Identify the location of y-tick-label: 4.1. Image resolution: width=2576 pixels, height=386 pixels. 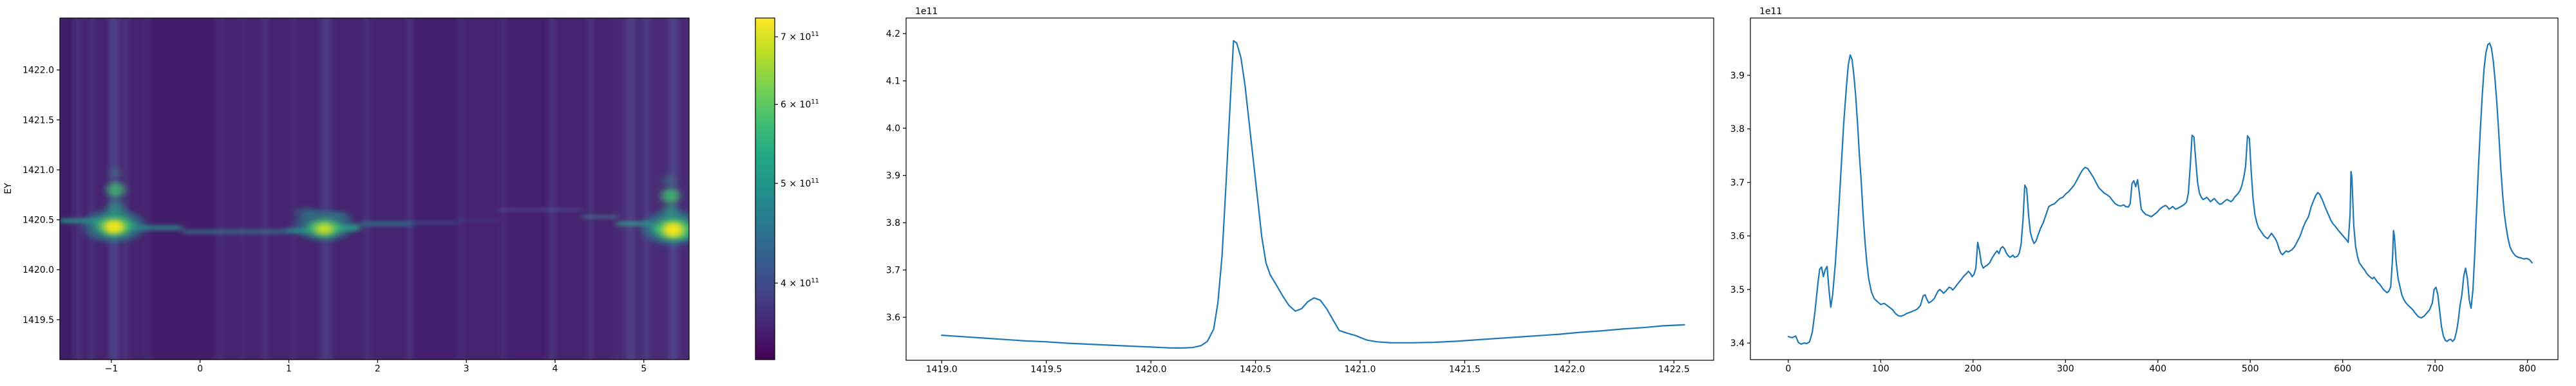
(893, 82).